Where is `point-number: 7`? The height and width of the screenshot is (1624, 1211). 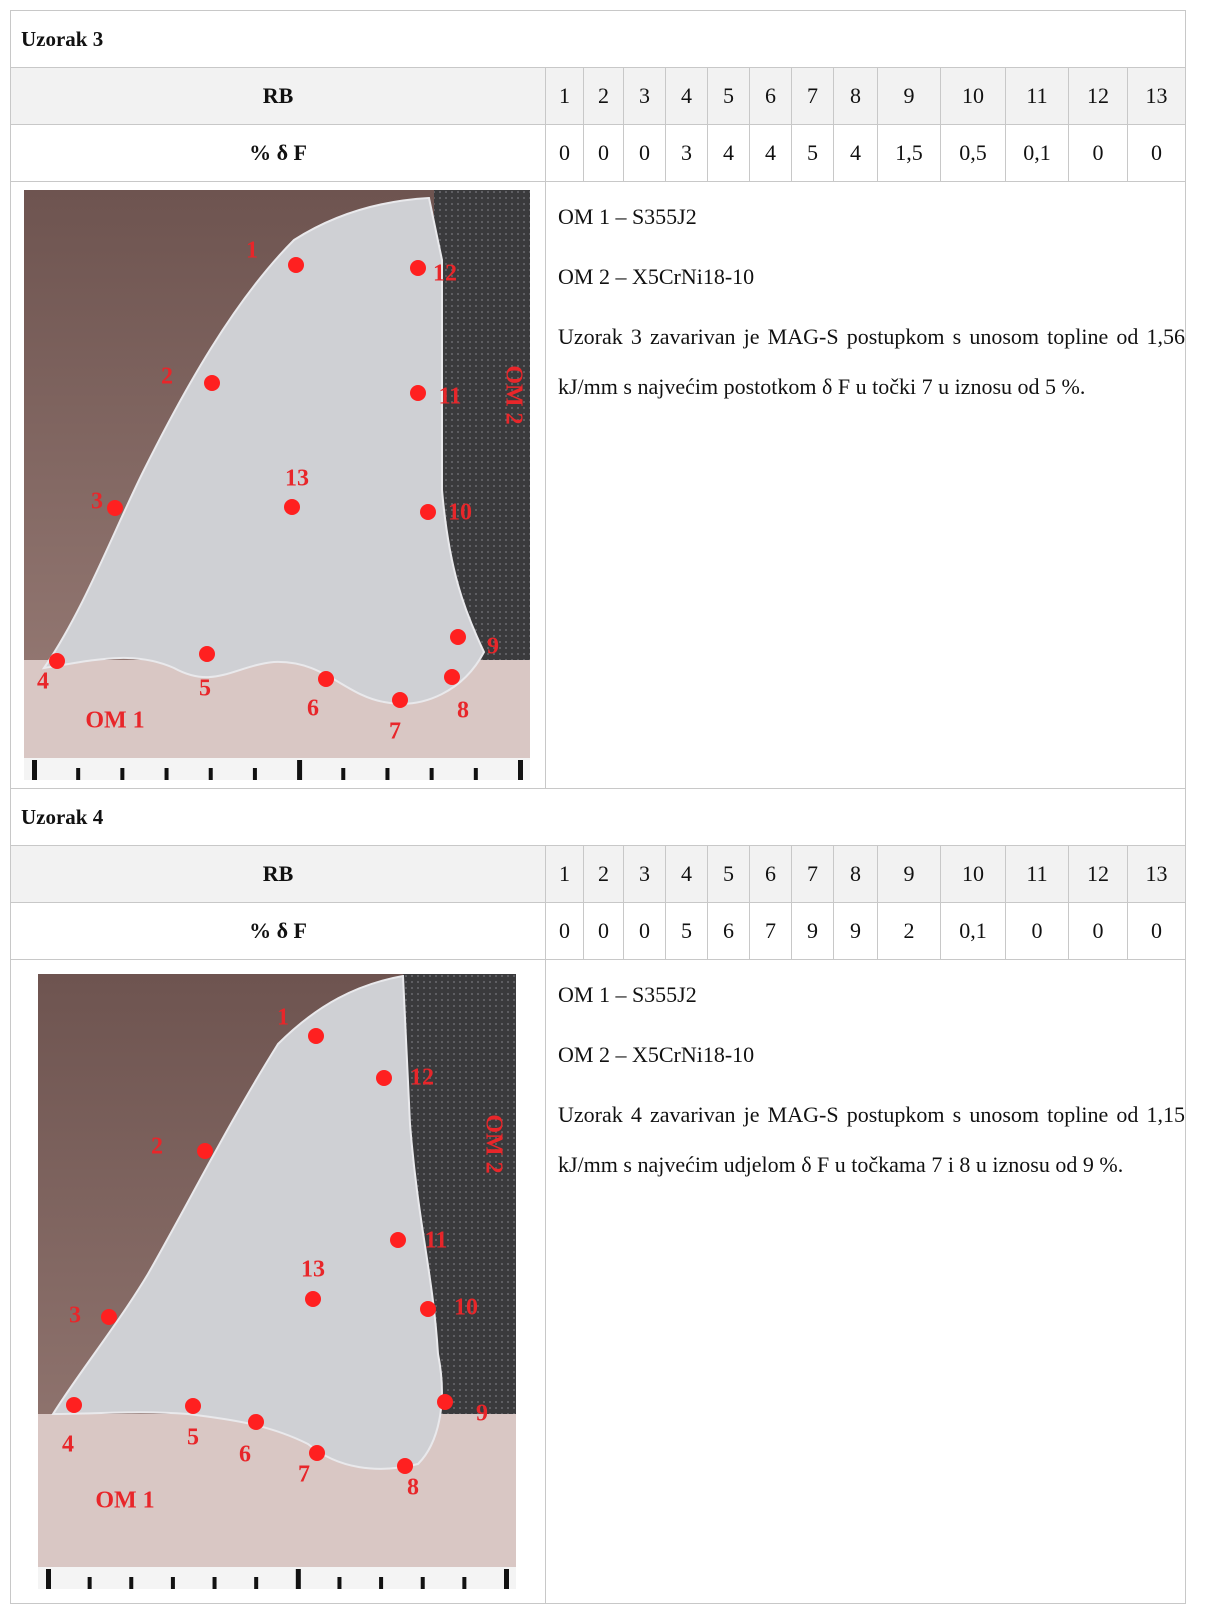
point-number: 7 is located at coordinates (812, 874).